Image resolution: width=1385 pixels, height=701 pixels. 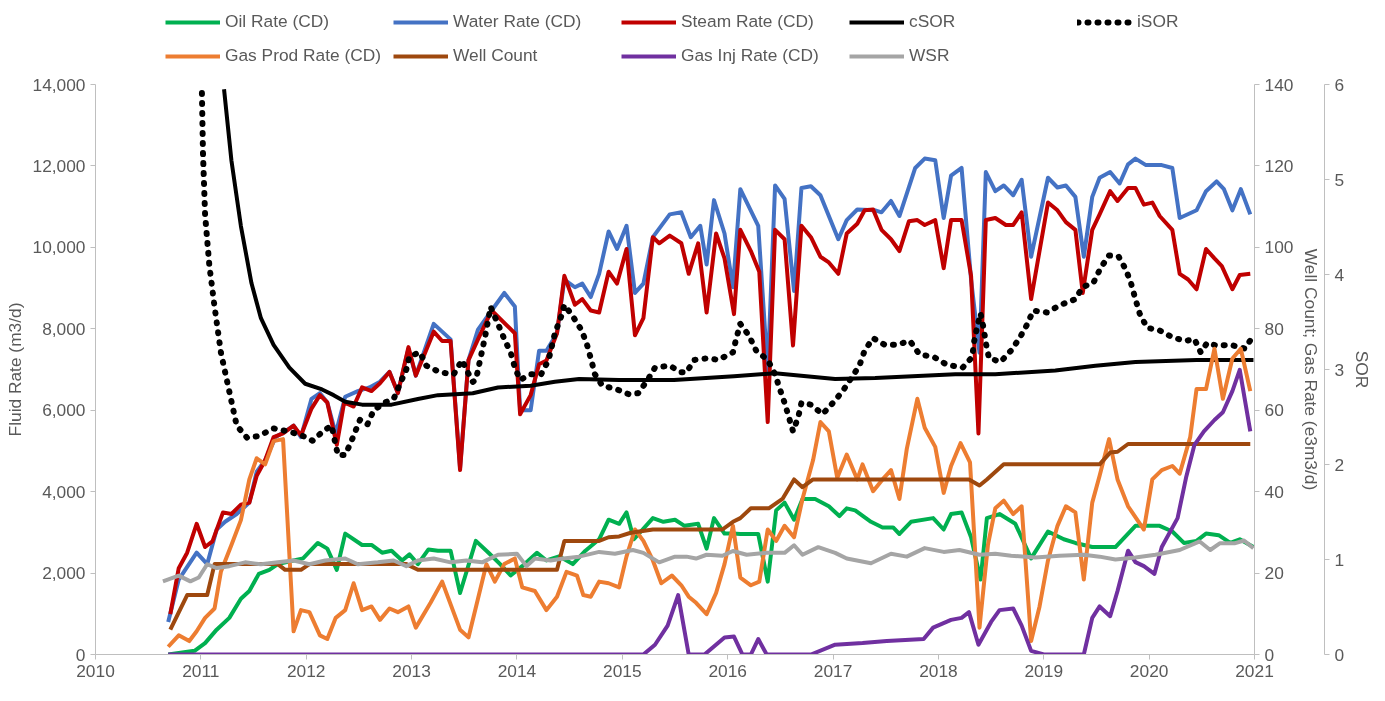 What do you see at coordinates (1339, 179) in the screenshot?
I see `y3-tick-label: 5` at bounding box center [1339, 179].